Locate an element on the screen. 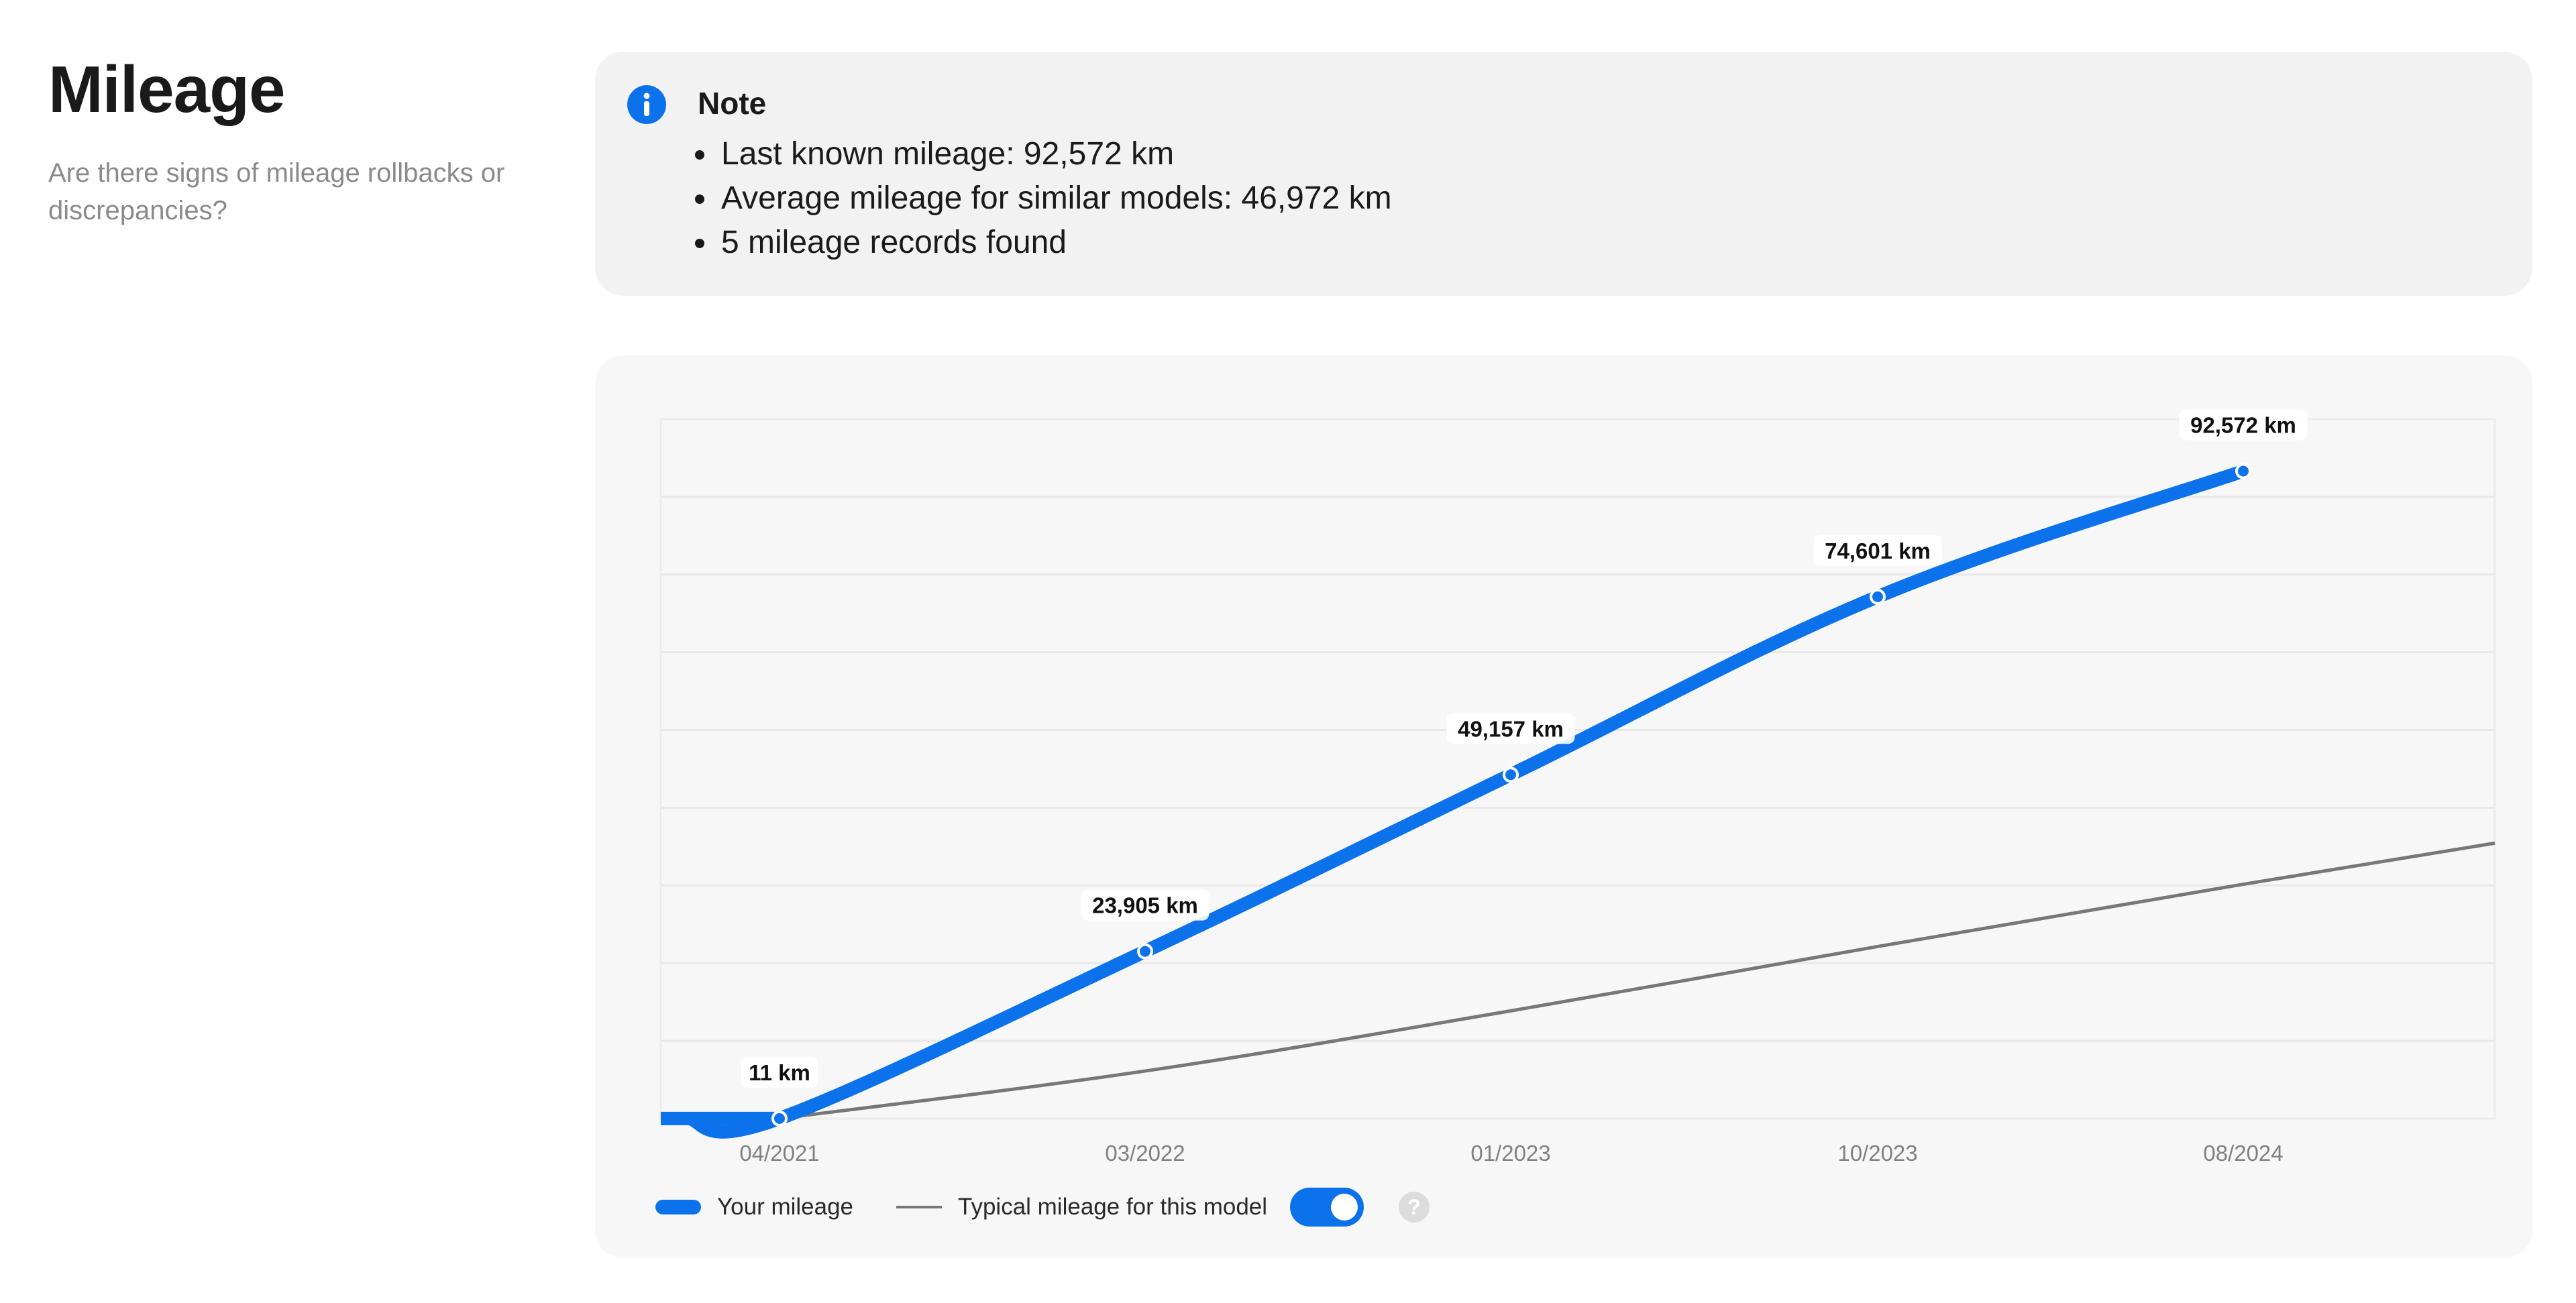 The width and height of the screenshot is (2576, 1303). legend-swatch-your-mileage is located at coordinates (678, 1207).